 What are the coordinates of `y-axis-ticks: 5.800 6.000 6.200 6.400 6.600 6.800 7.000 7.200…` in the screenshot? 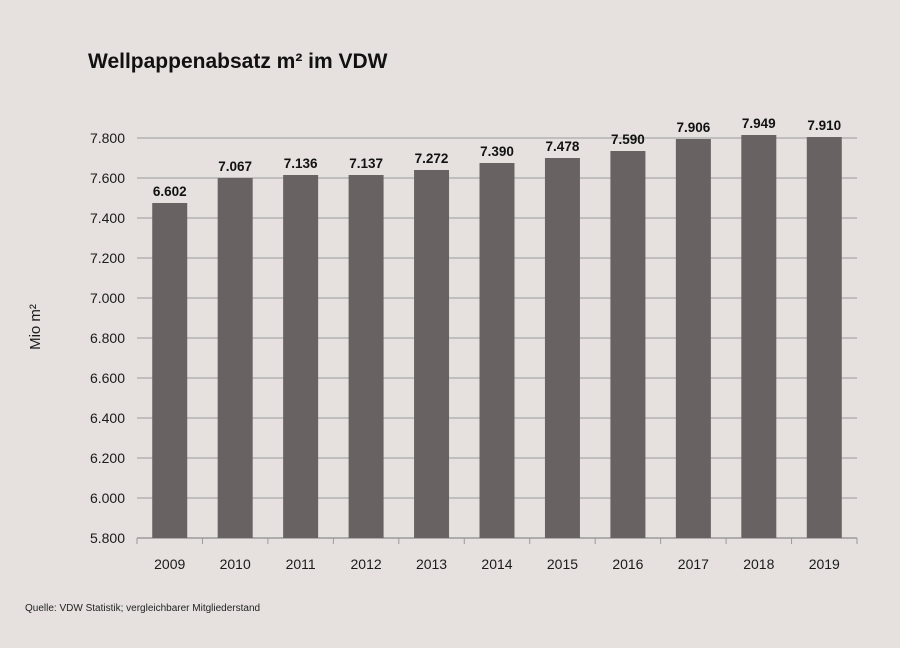 It's located at (107, 338).